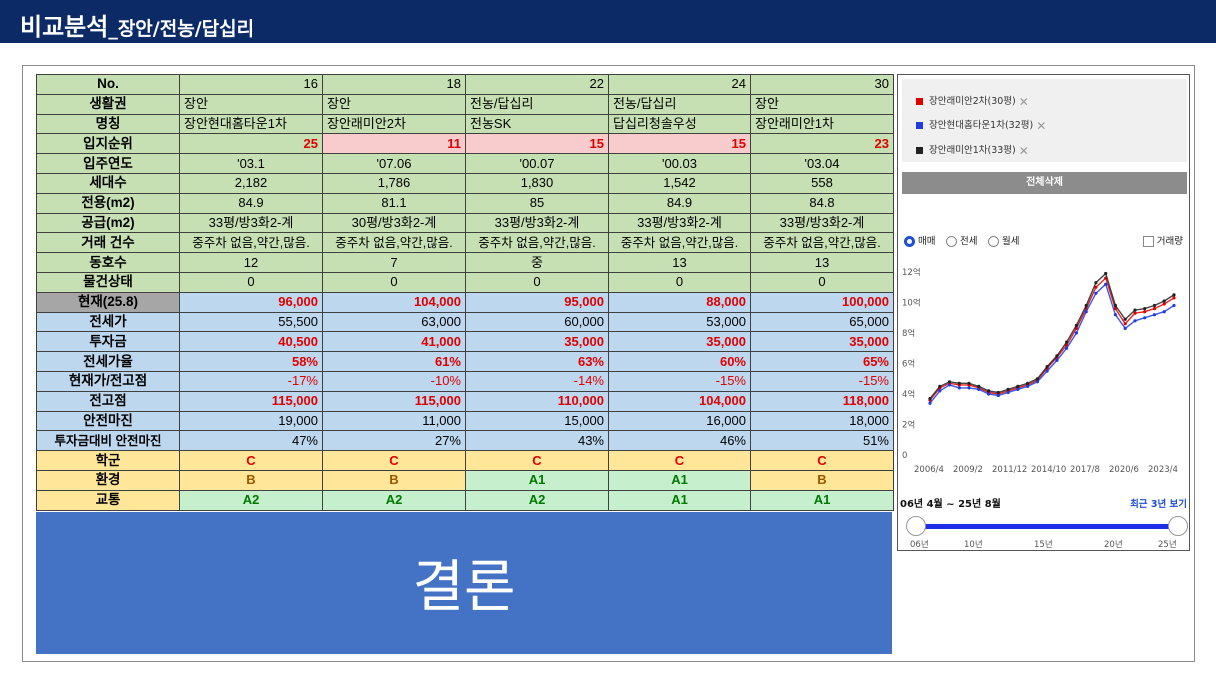  I want to click on row-move-in-year: 입주연도 '03.1 '07.06 '00.07 '00.03 '03.04, so click(465, 163).